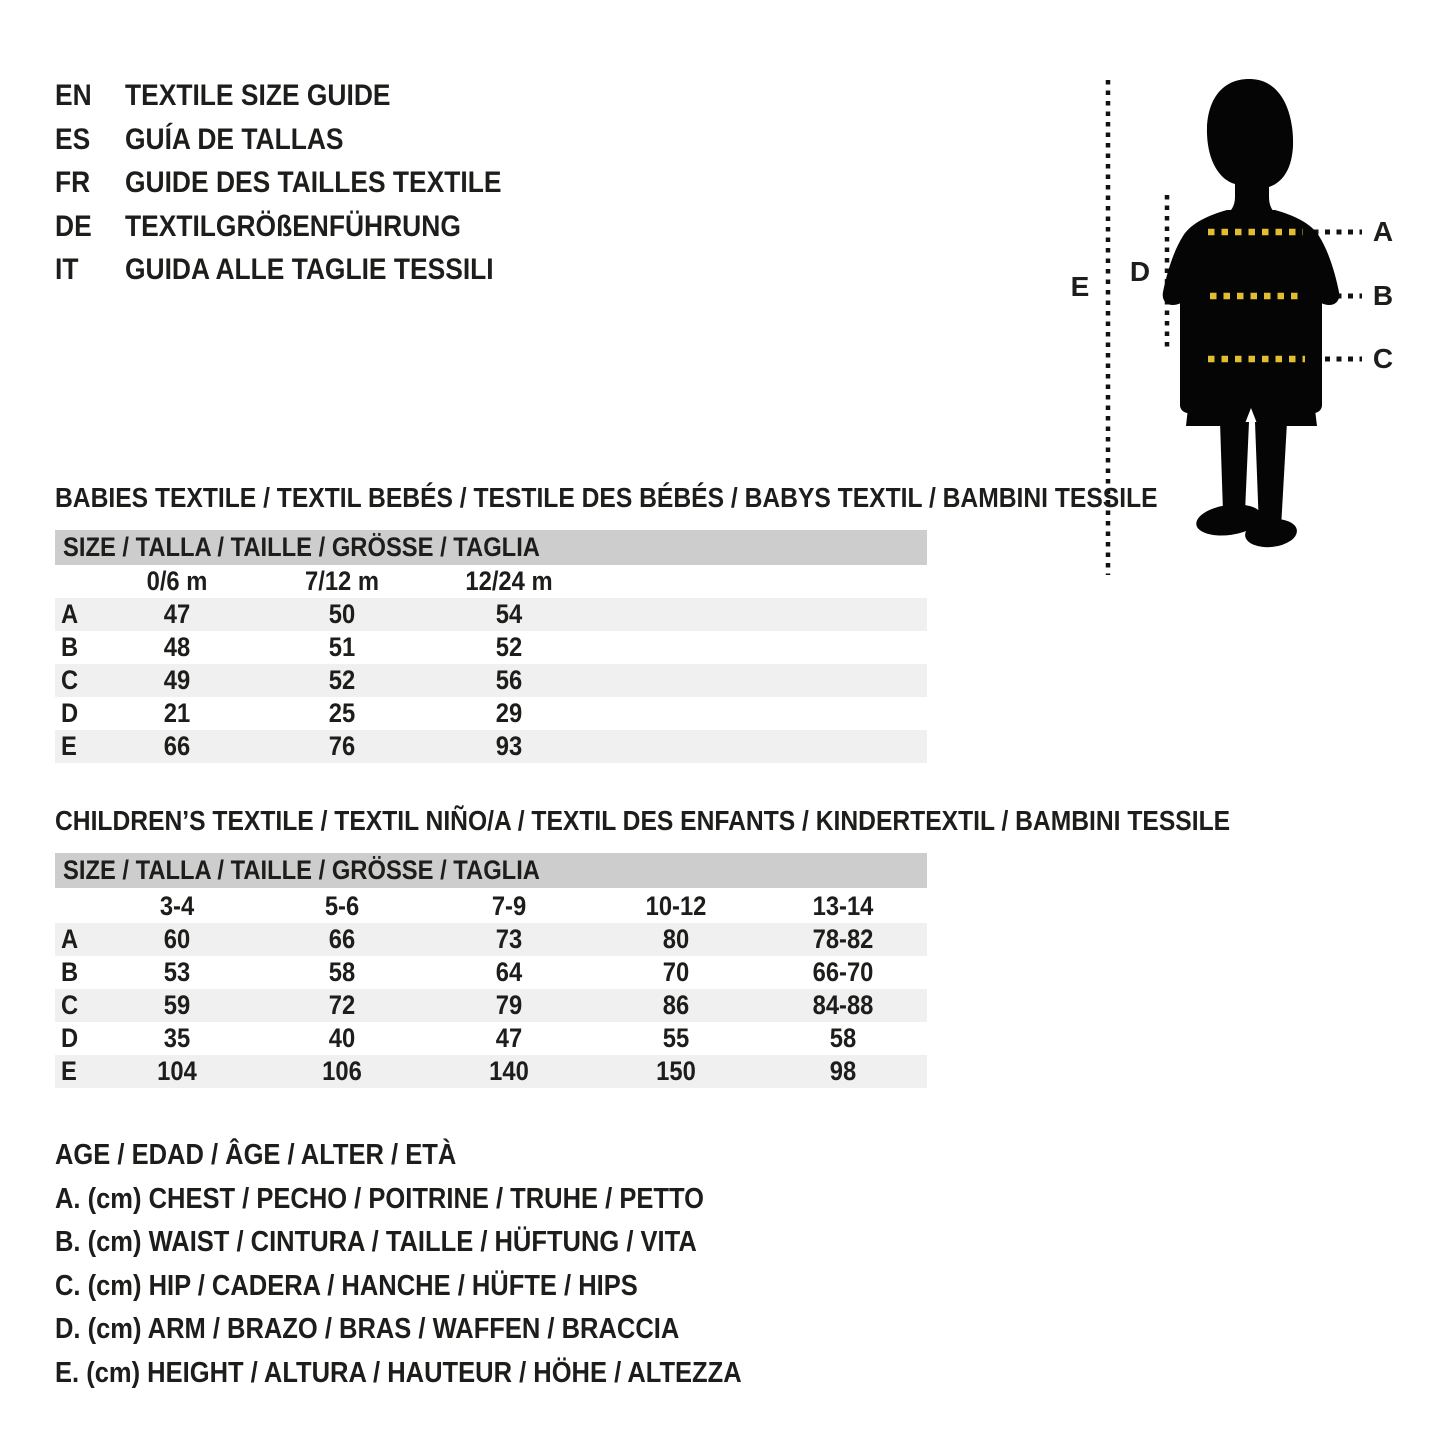 The height and width of the screenshot is (1445, 1445). I want to click on lang-row-it: IT GUIDA ALLE TAGLIE TESSILI, so click(304, 270).